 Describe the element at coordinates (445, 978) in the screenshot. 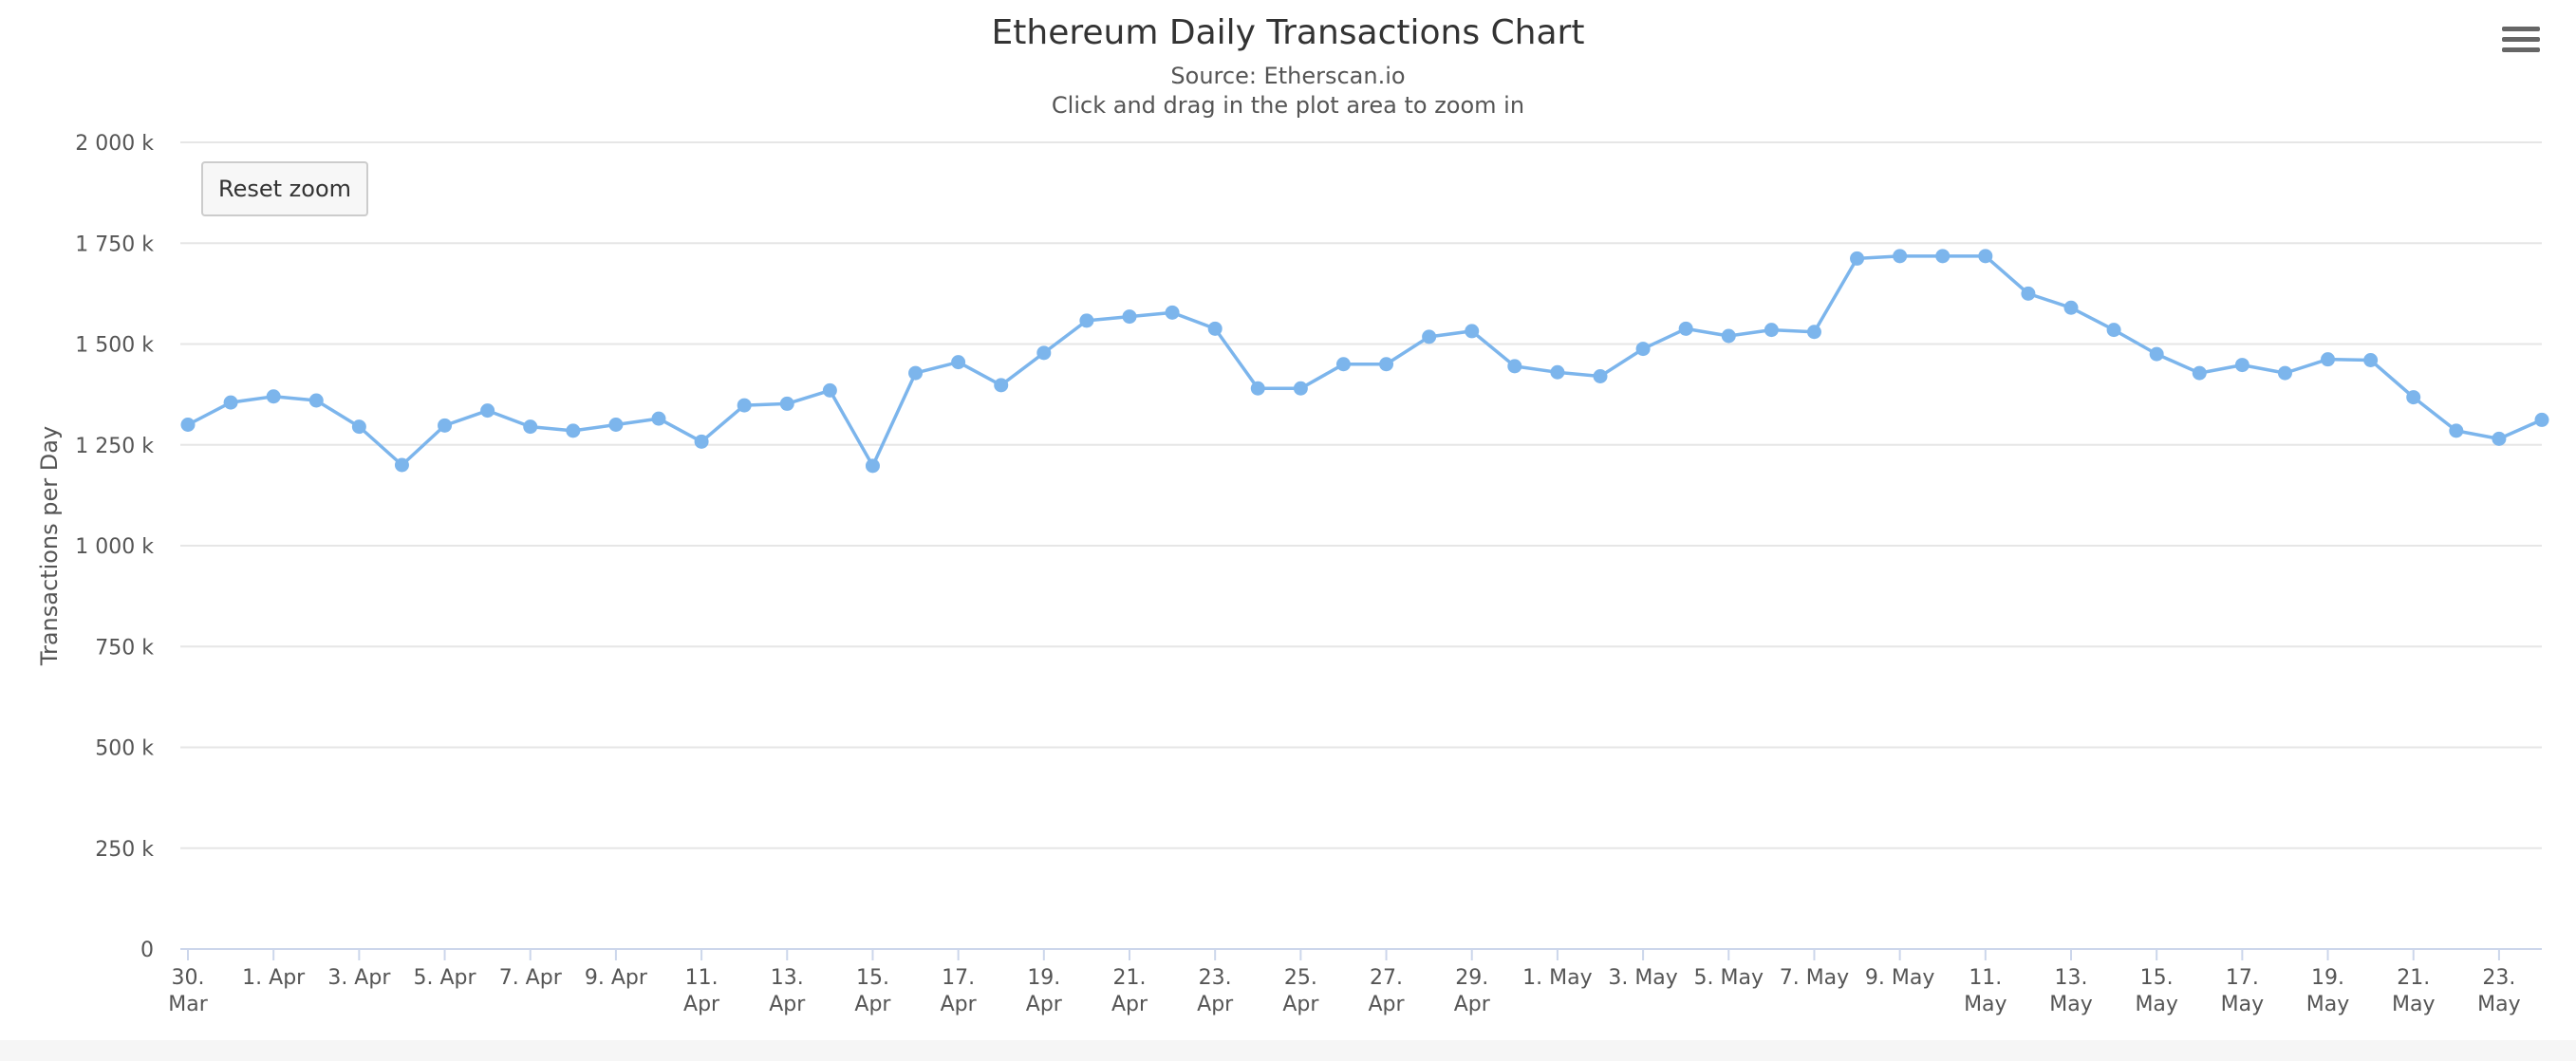

I see `x-tick-label: 5. Apr` at that location.